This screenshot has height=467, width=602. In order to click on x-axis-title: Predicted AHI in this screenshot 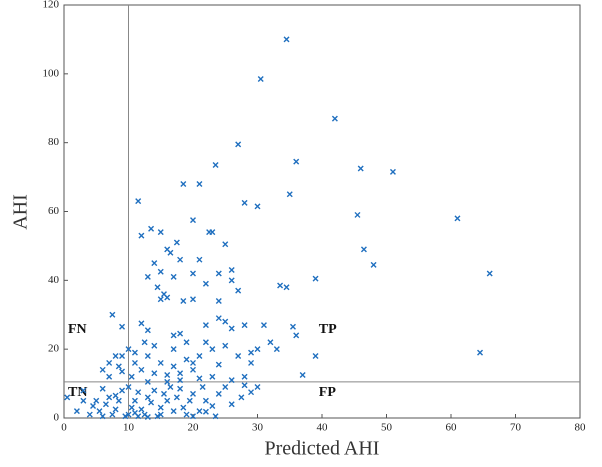, I will do `click(322, 449)`.